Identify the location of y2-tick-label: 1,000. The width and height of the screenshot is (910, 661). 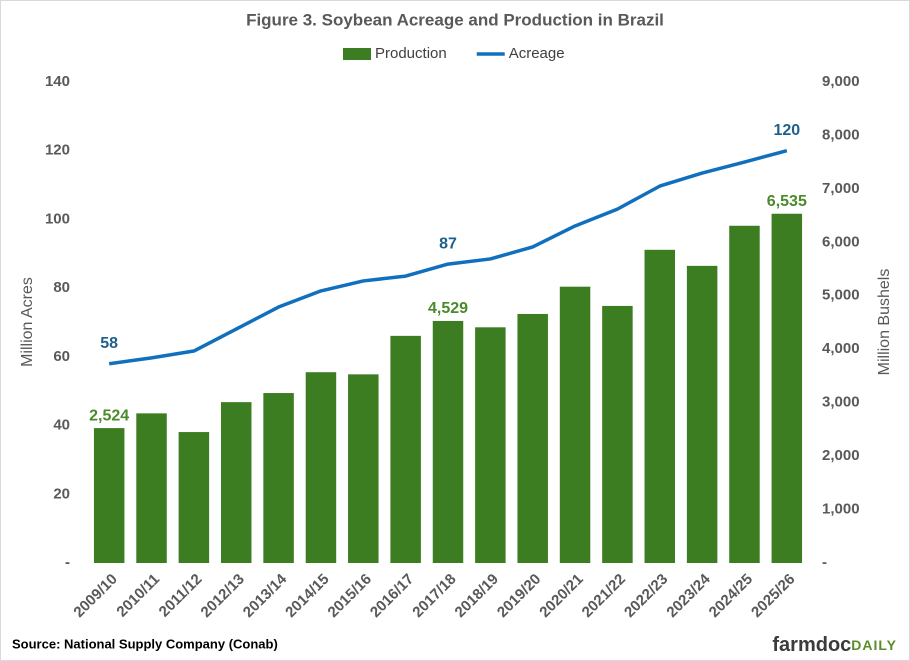
(841, 509).